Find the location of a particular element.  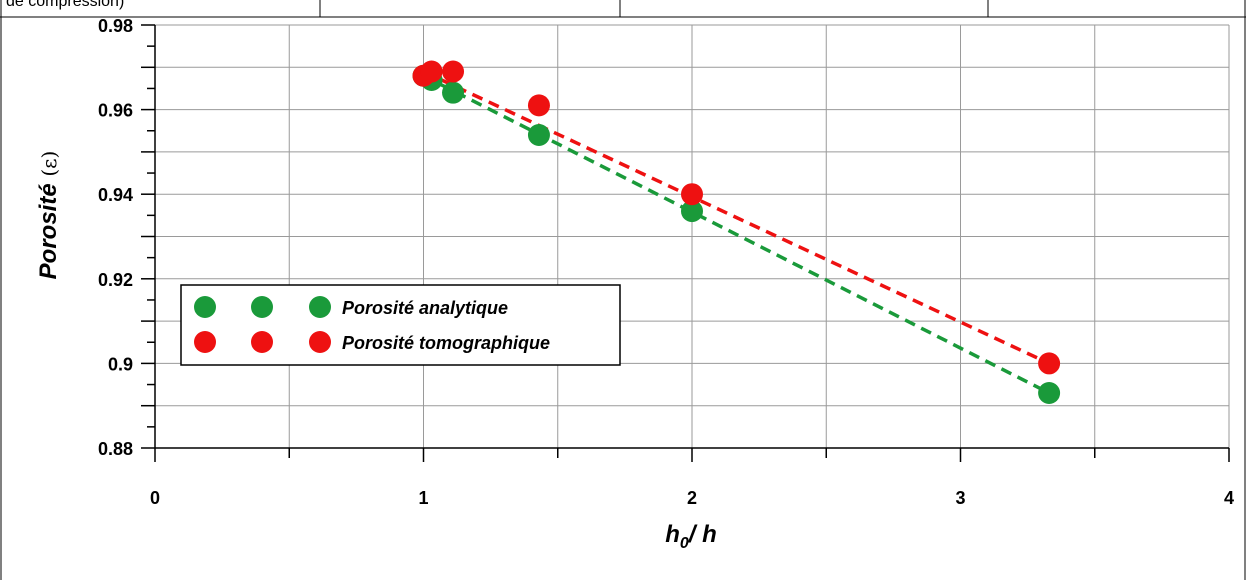

x-axis-label-main: h is located at coordinates (672, 534).